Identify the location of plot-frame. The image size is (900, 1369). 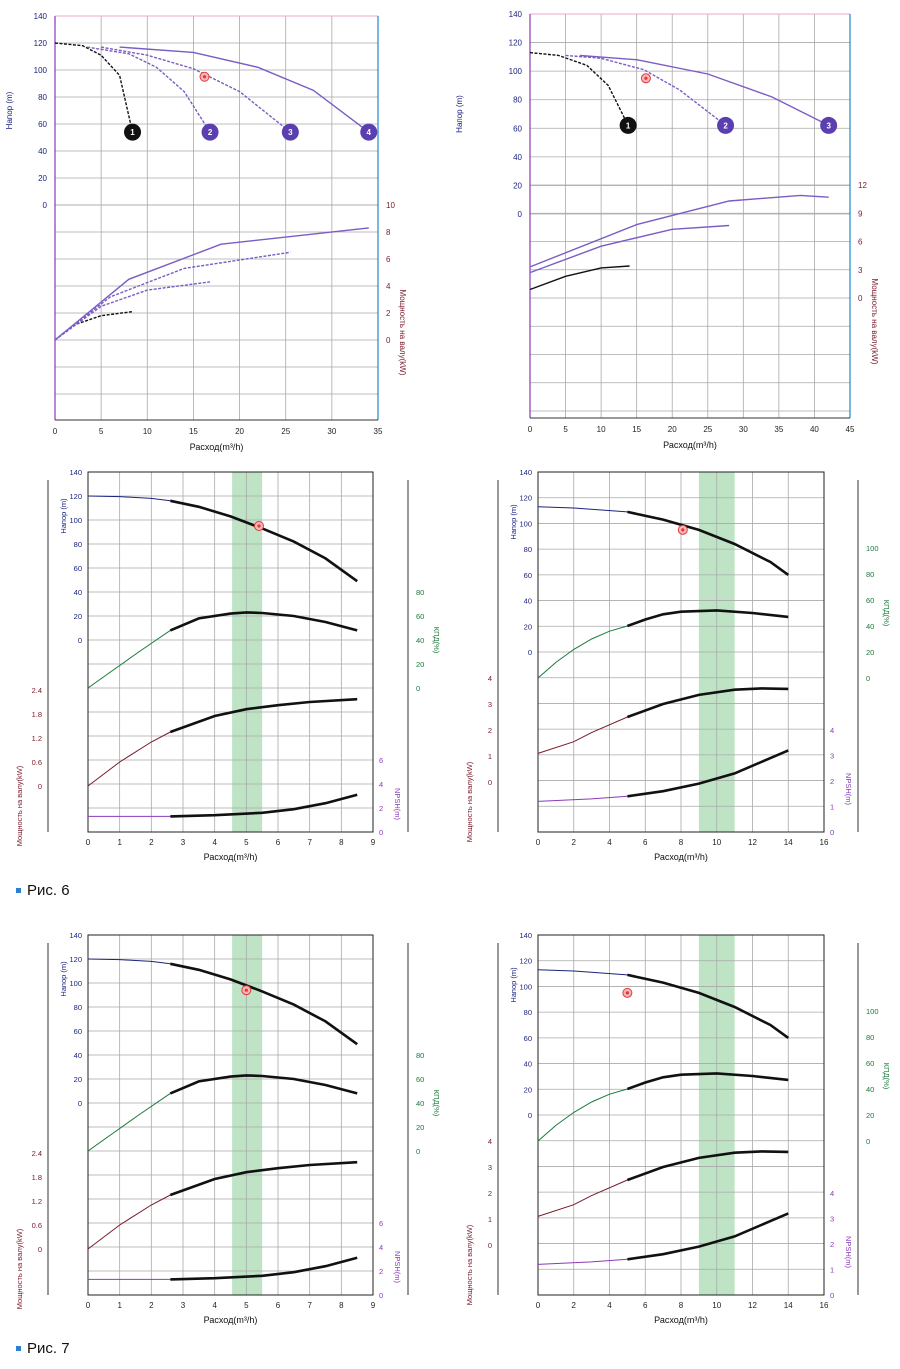
(230, 652).